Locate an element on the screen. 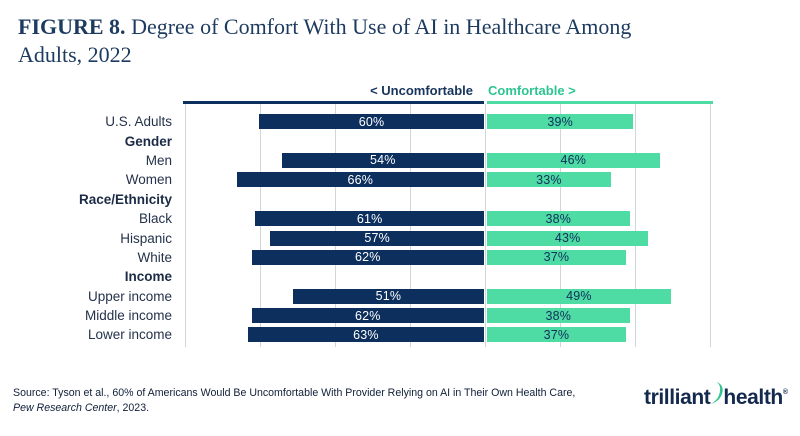 This screenshot has height=436, width=800. category-label: Hispanic is located at coordinates (146, 238).